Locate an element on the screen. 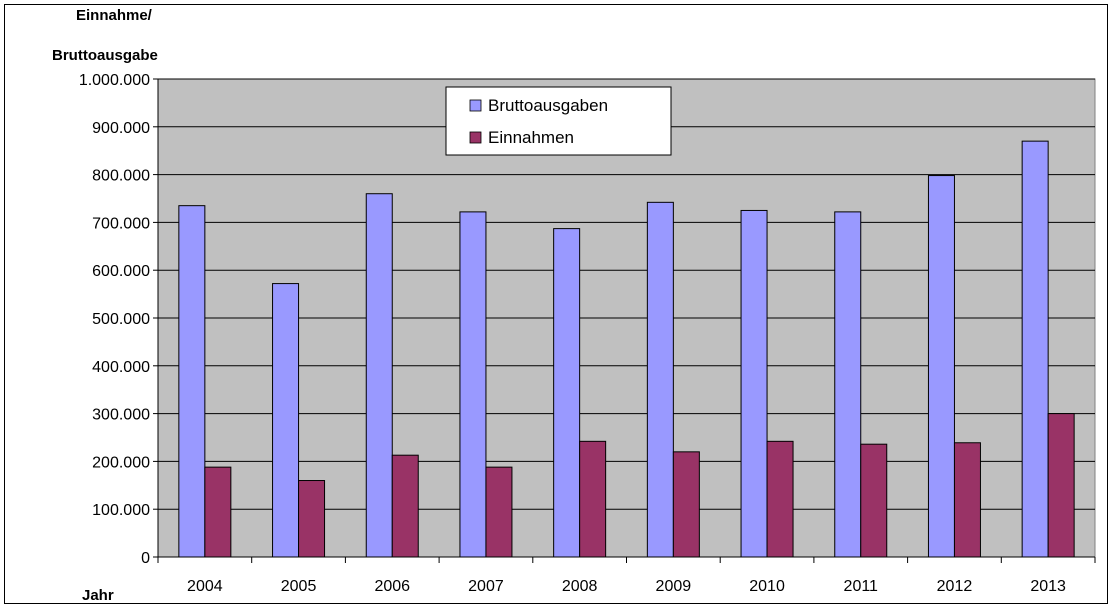  bar-bruttoausgaben-2011 is located at coordinates (848, 384).